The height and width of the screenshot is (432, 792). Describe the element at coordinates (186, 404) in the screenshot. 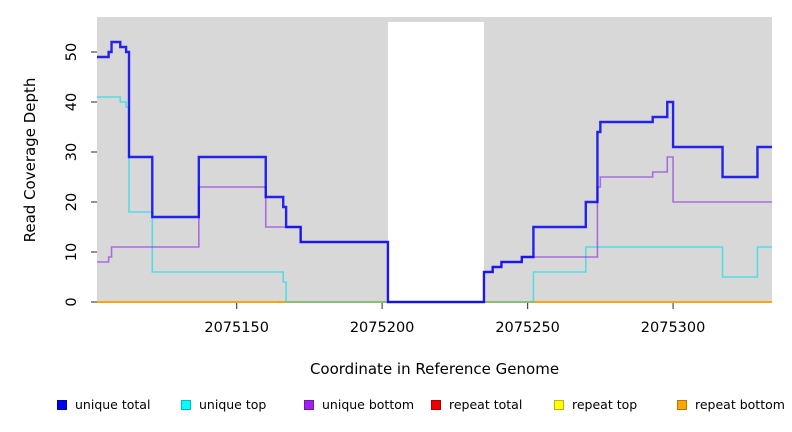

I see `legend-swatch-unique-top` at that location.